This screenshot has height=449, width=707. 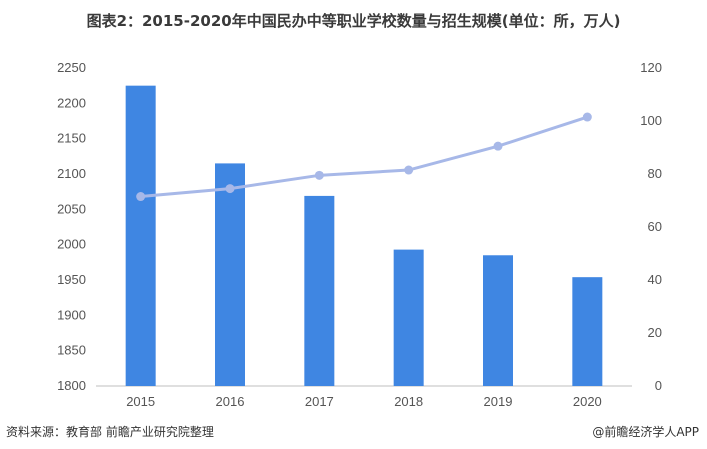 What do you see at coordinates (655, 332) in the screenshot?
I see `right-tick-label: 20` at bounding box center [655, 332].